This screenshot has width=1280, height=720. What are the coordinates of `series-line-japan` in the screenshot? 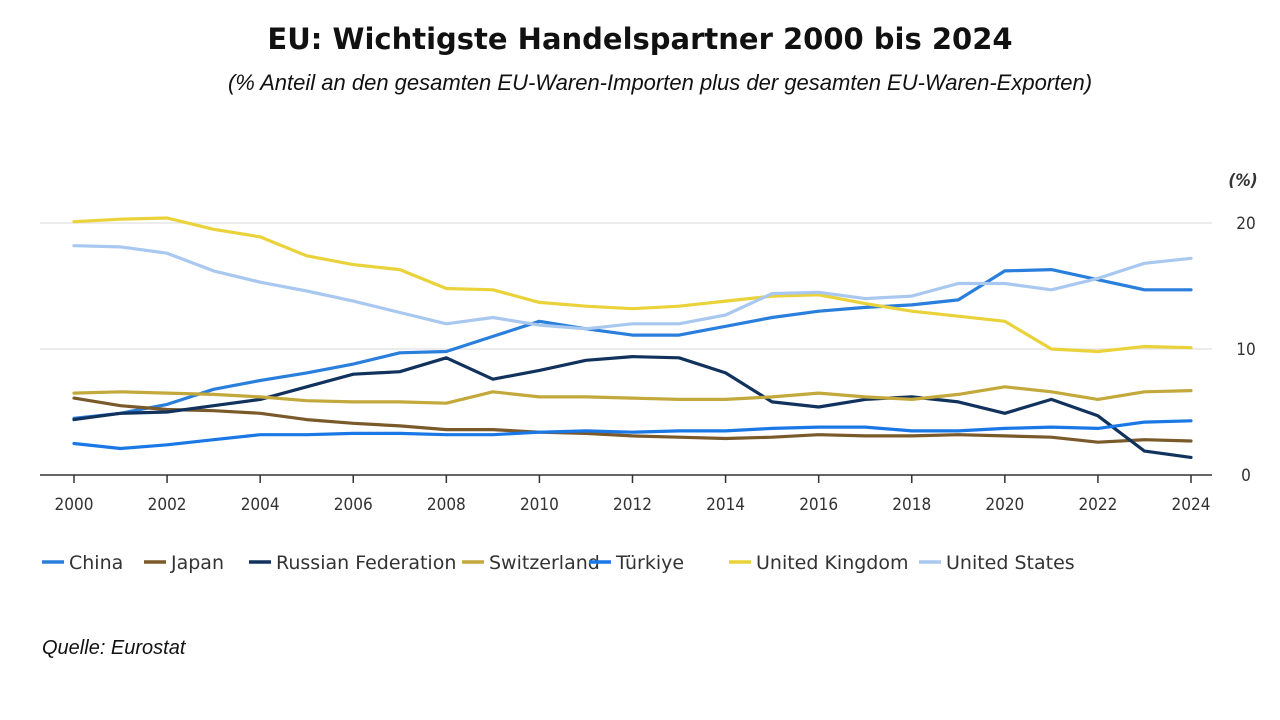 It's located at (632, 420).